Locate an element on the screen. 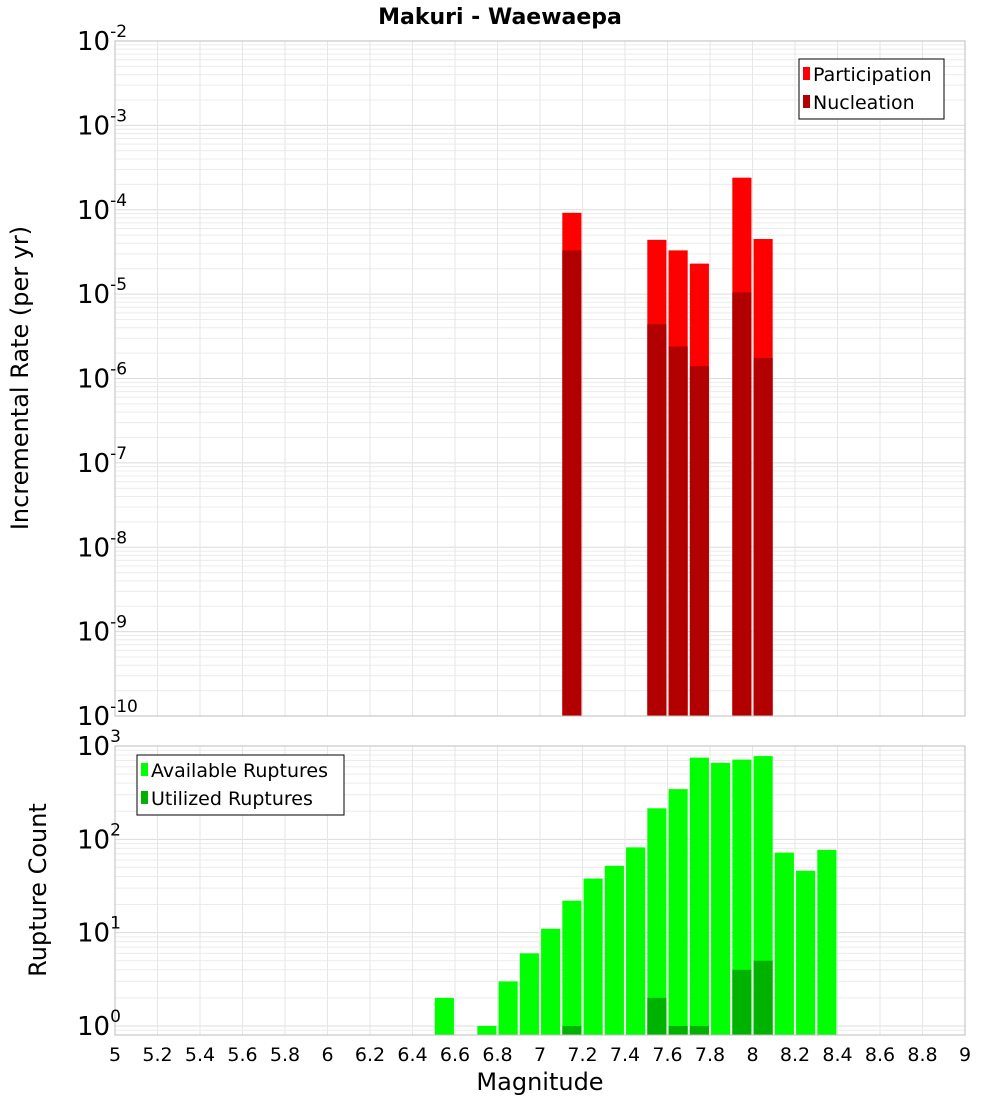  x-tick-label: 8.6 is located at coordinates (880, 1055).